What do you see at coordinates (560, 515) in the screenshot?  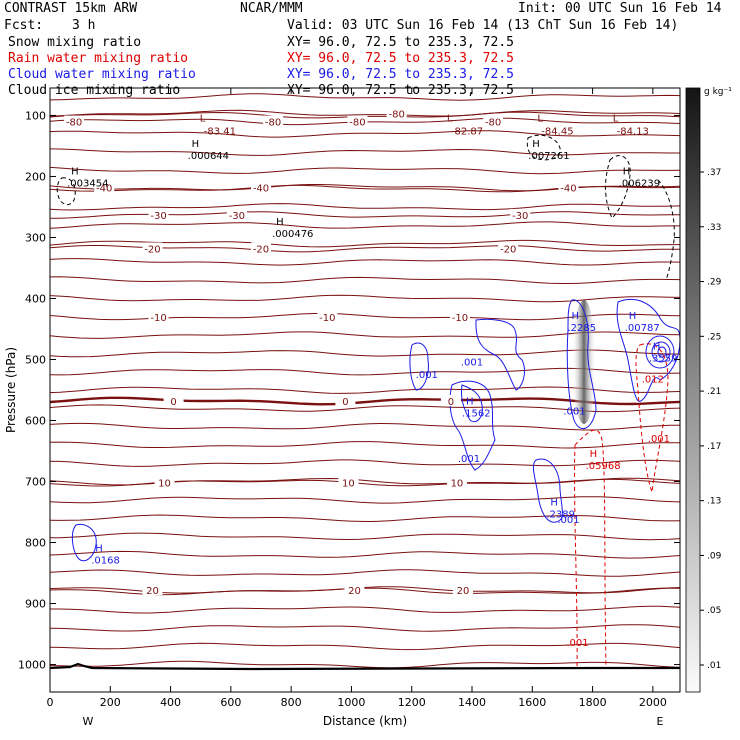 I see `high-marker-value: .2389` at bounding box center [560, 515].